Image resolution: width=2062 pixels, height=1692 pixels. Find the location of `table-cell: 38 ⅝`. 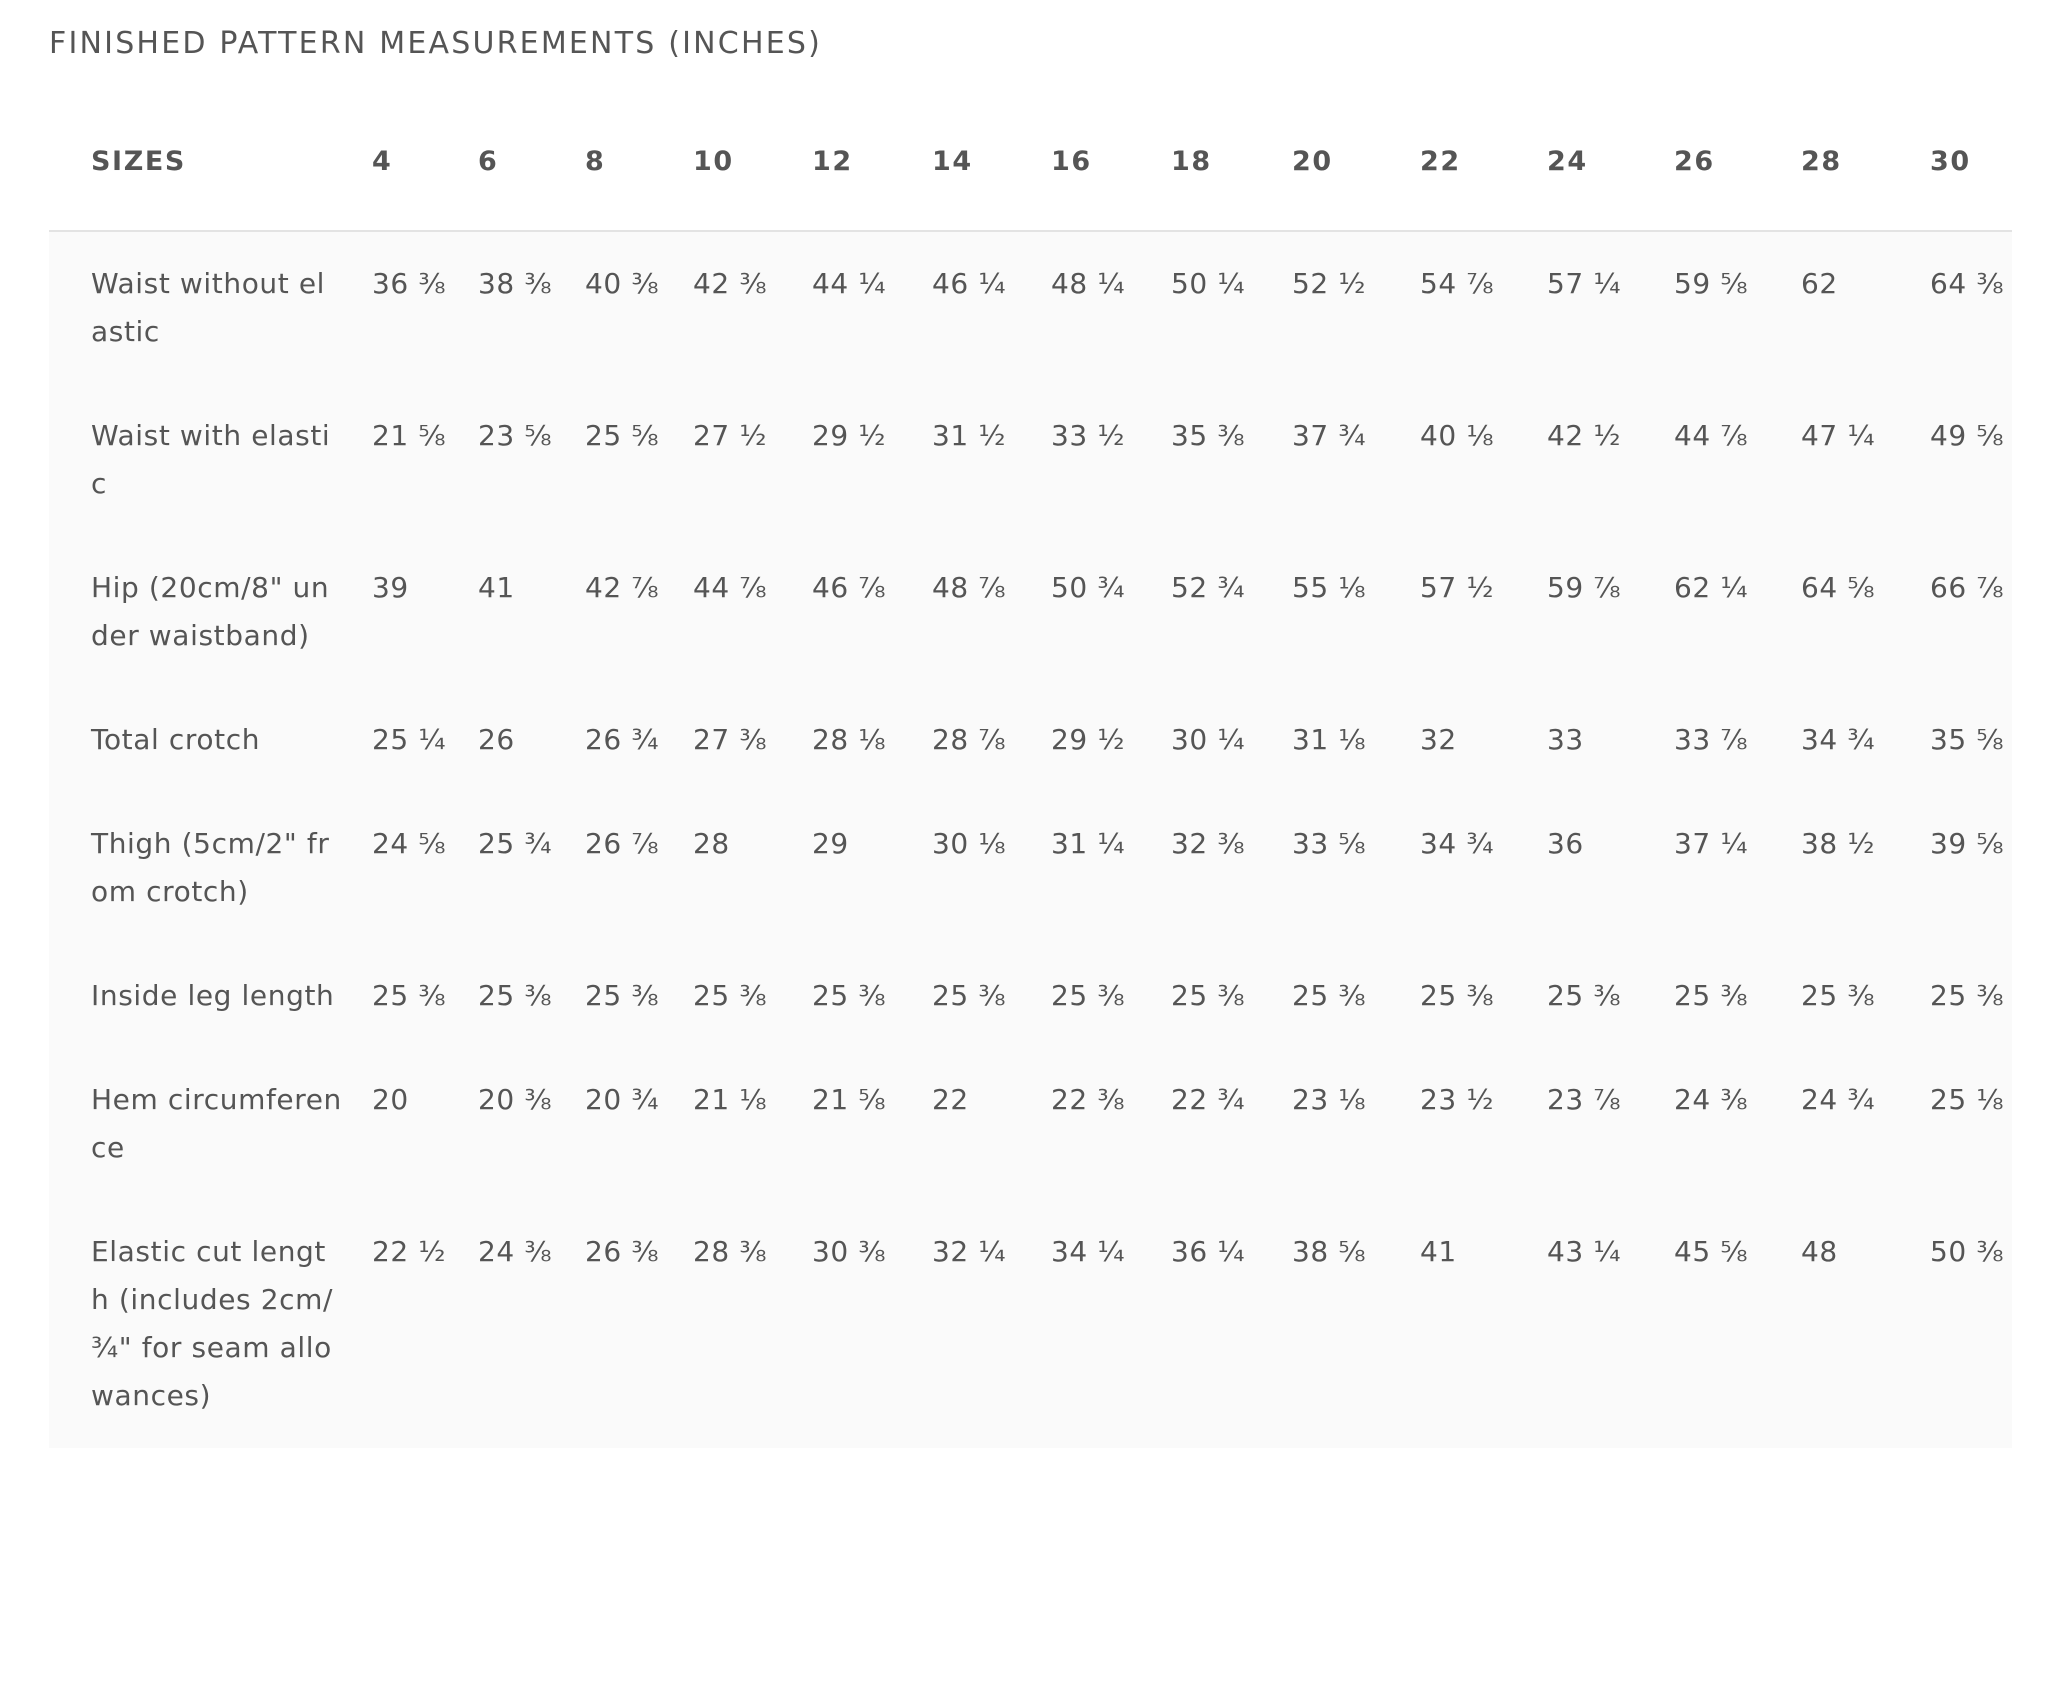

table-cell: 38 ⅝ is located at coordinates (1356, 1324).